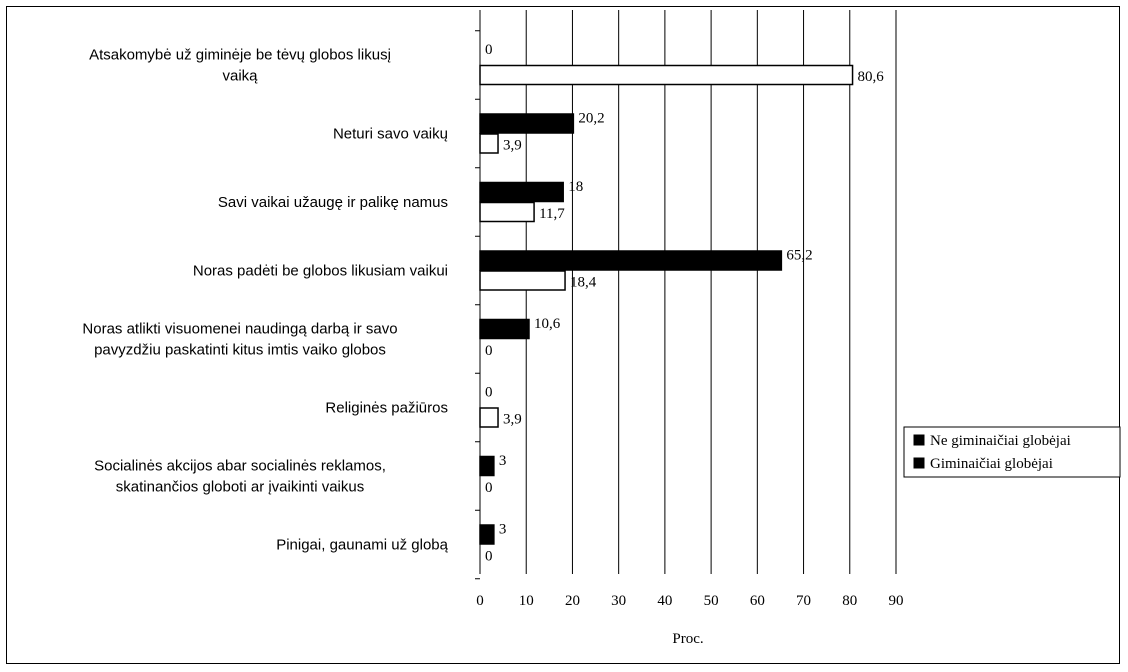  What do you see at coordinates (333, 202) in the screenshot?
I see `category-label: Savi vaikai užaugę ir palikę namus` at bounding box center [333, 202].